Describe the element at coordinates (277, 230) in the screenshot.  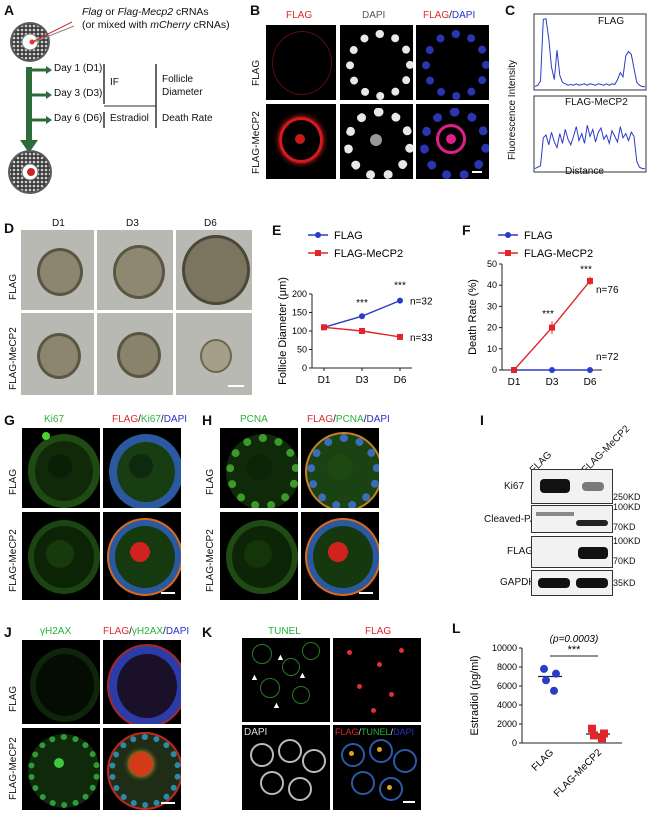
I see `panel-label-e: E` at that location.